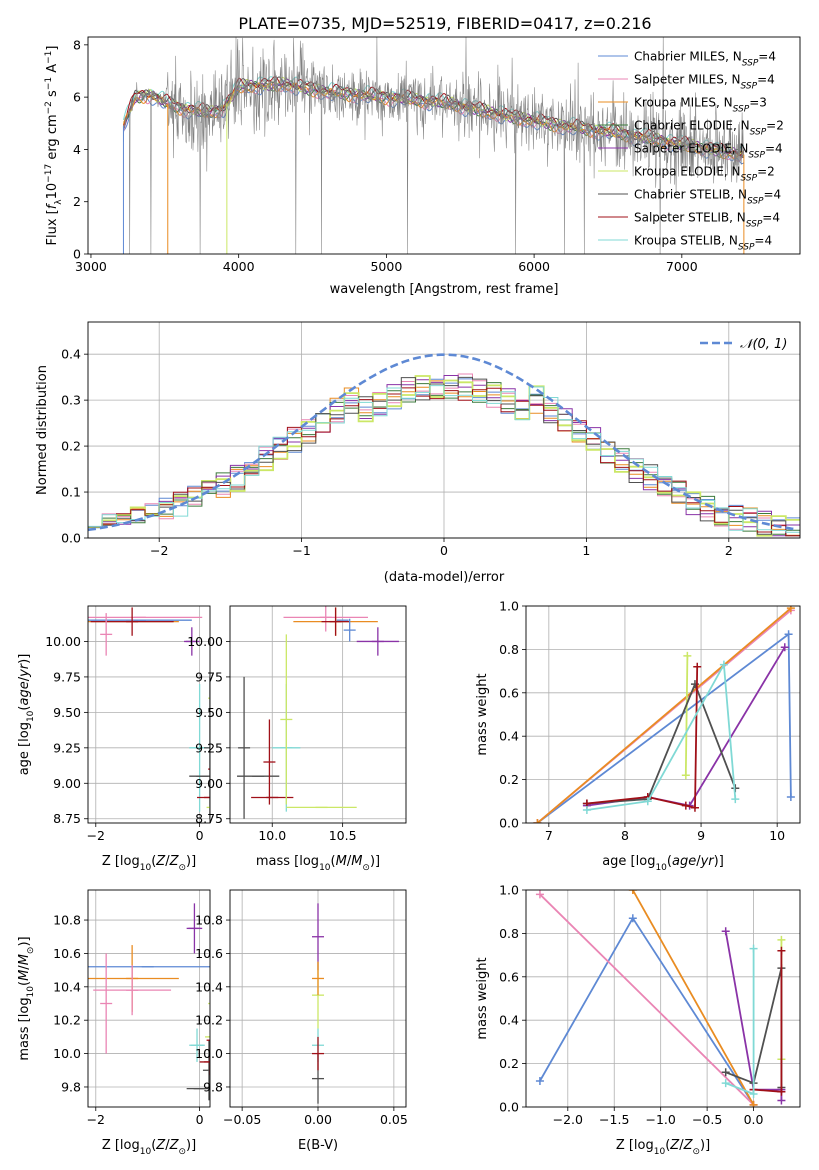  Describe the element at coordinates (59, 202) in the screenshot. I see `axis-label-part: λ` at that location.